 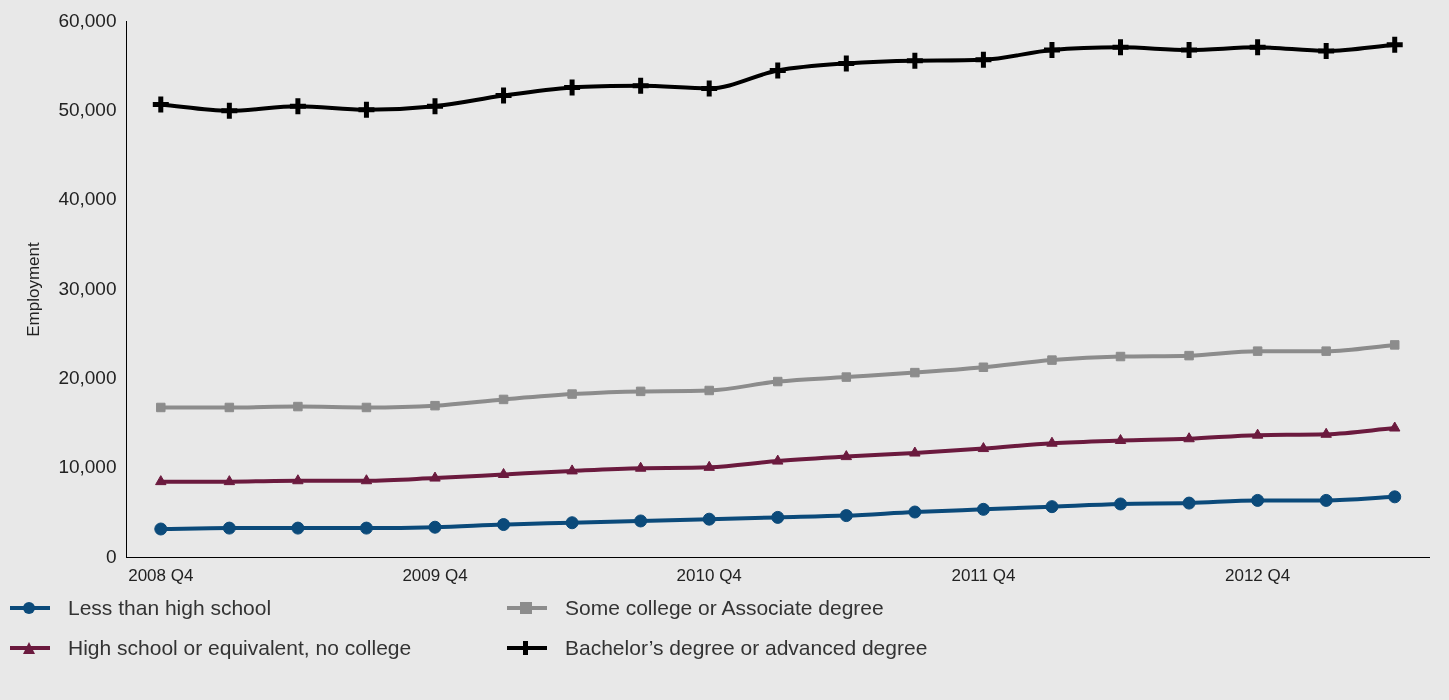 I want to click on y-axis-title: Employment, so click(x=33, y=289).